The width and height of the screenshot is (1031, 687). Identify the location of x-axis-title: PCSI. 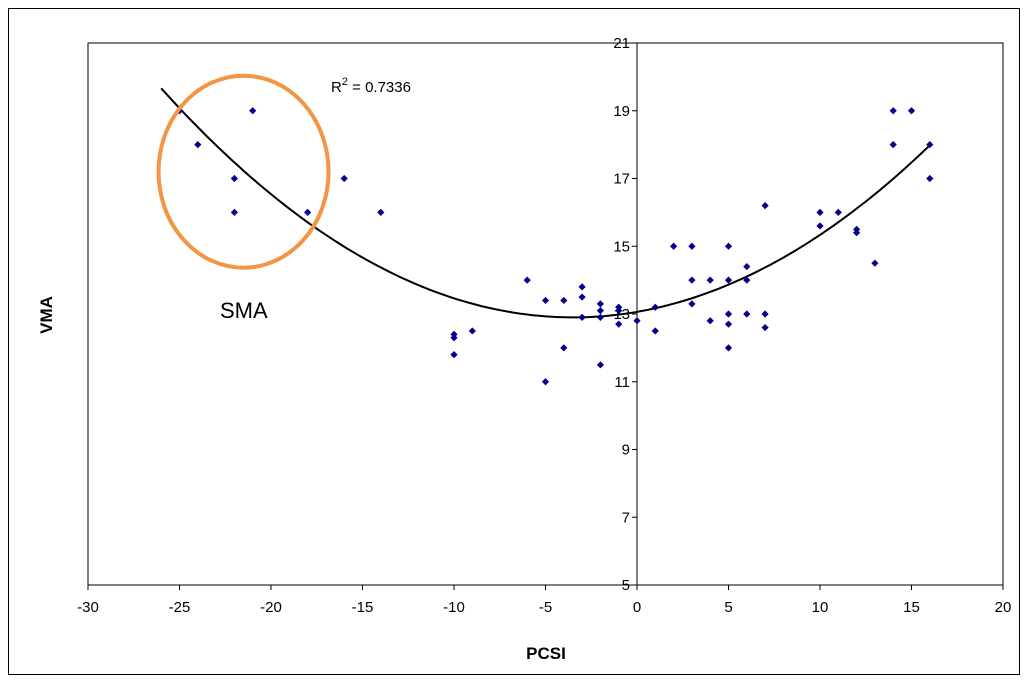
(546, 653).